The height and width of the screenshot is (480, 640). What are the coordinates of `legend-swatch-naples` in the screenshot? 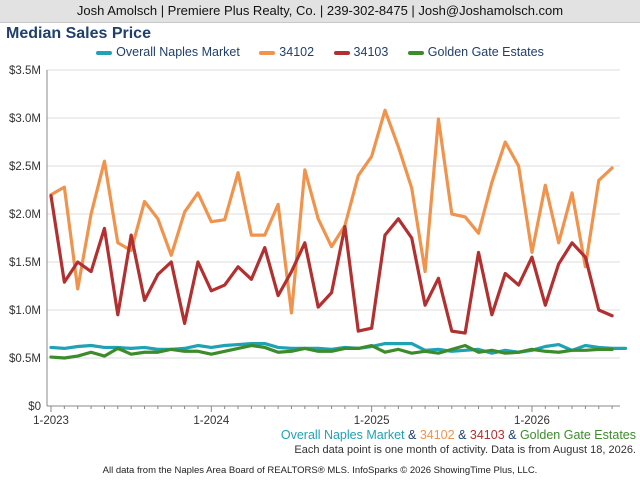 It's located at (104, 52).